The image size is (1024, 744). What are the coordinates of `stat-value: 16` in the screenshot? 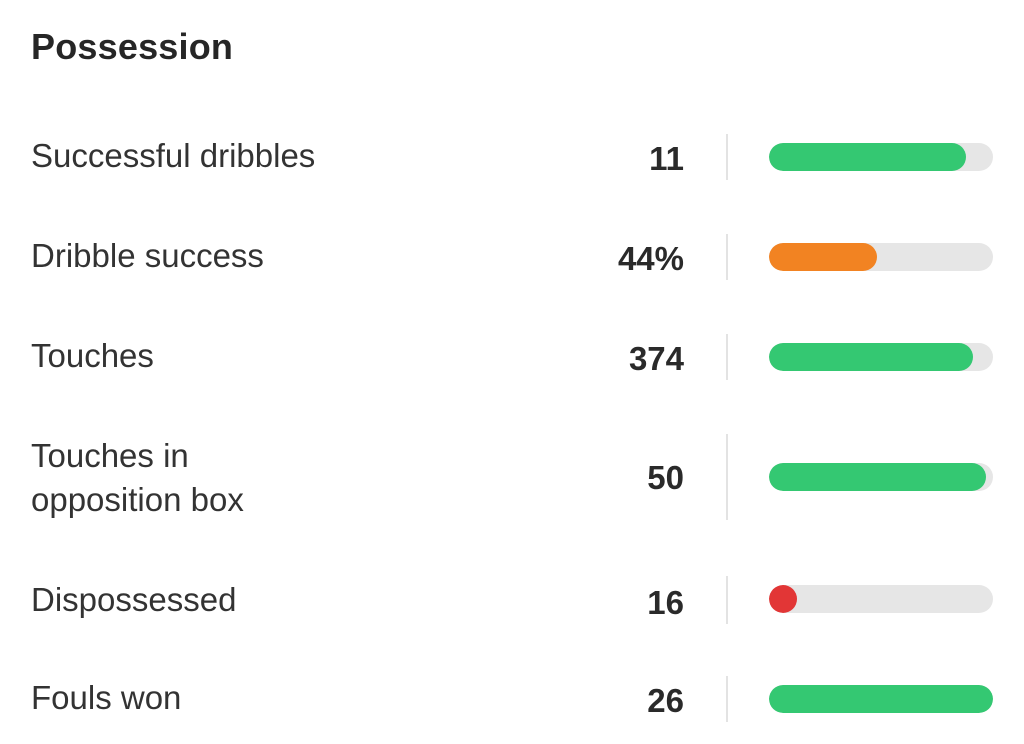 It's located at (665, 602).